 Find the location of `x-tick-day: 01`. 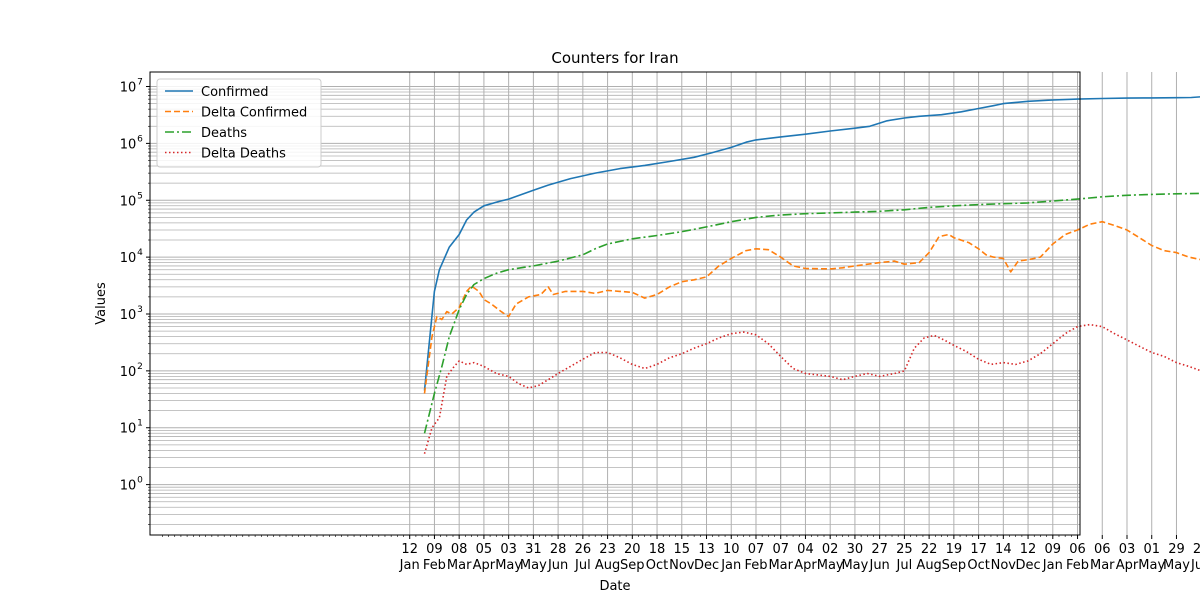

x-tick-day: 01 is located at coordinates (1151, 549).